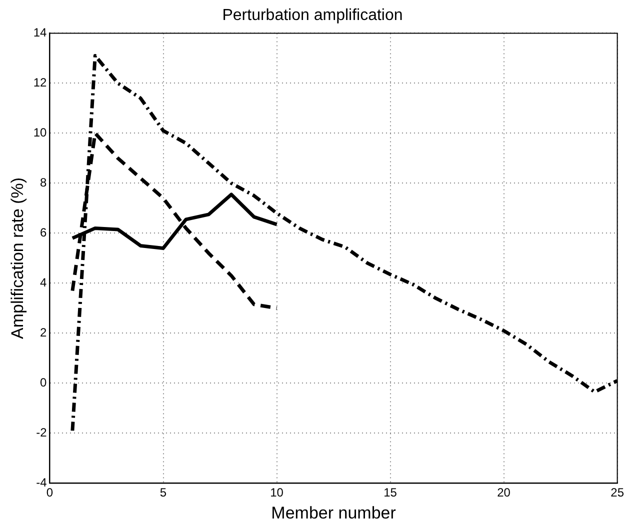 The image size is (627, 528). What do you see at coordinates (44, 383) in the screenshot?
I see `y-tick-label: 0` at bounding box center [44, 383].